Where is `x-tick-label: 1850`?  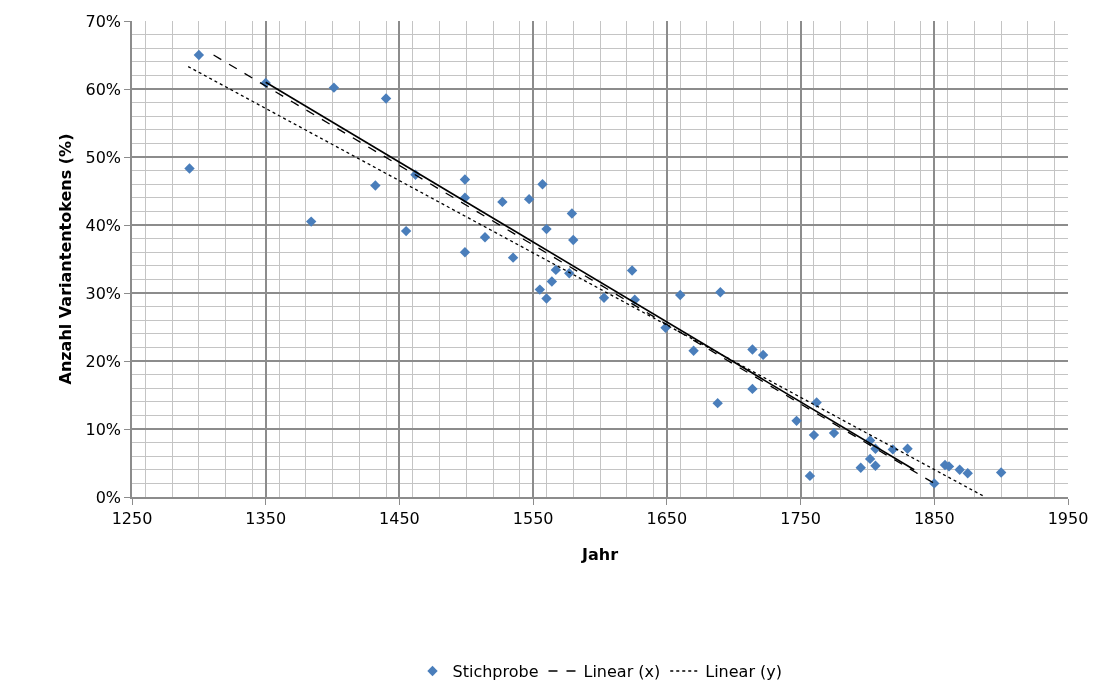
x-tick-label: 1850 is located at coordinates (934, 518).